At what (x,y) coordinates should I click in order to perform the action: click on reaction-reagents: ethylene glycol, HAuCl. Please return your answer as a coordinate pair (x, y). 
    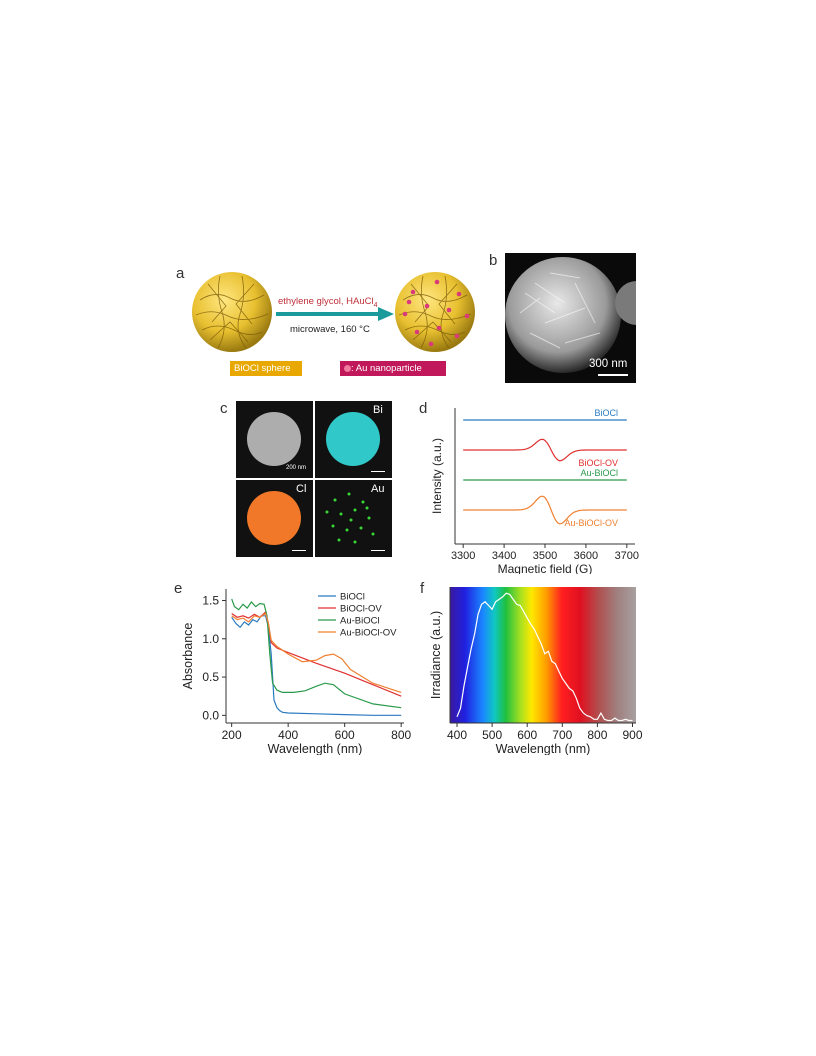
    Looking at the image, I should click on (326, 301).